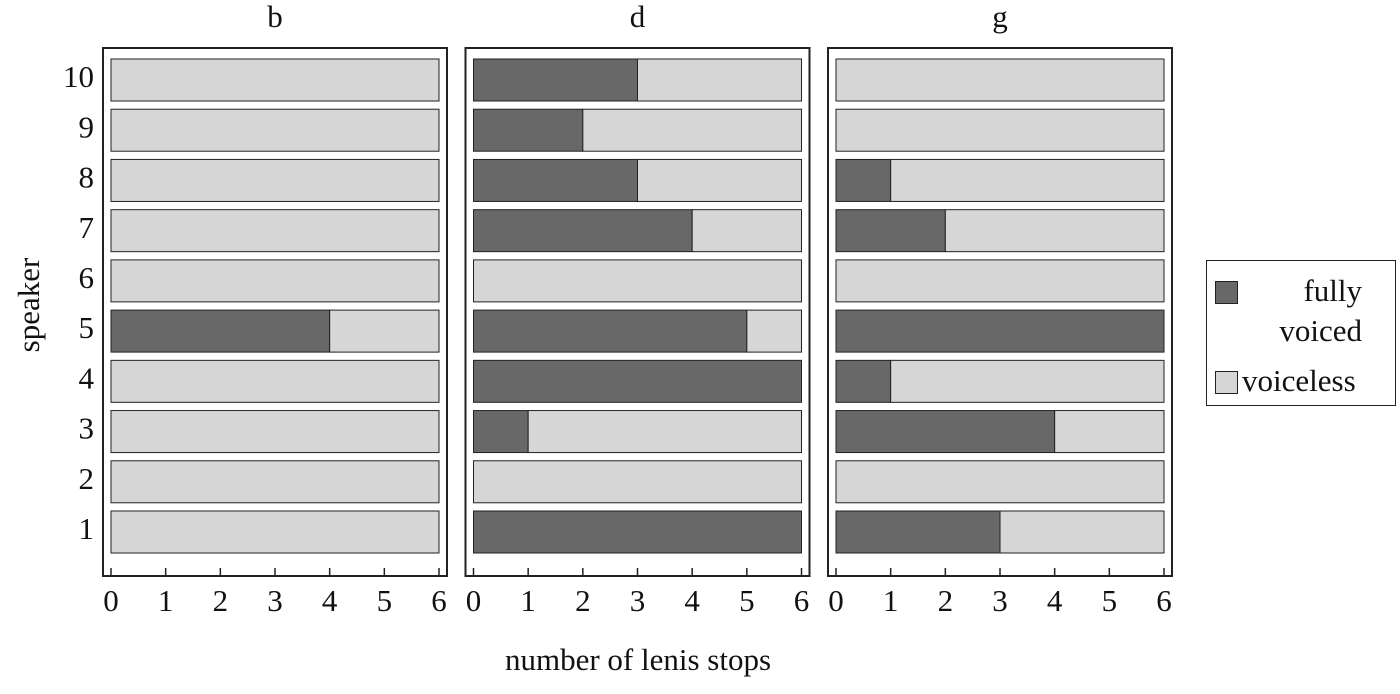 This screenshot has width=1400, height=694. I want to click on panel-title: b, so click(275, 17).